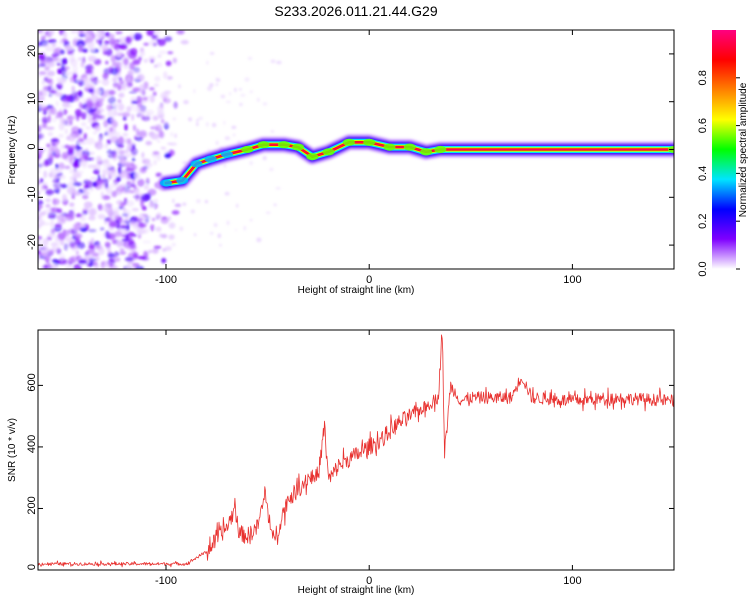 The height and width of the screenshot is (600, 750). I want to click on y-tick-label: 10, so click(32, 99).